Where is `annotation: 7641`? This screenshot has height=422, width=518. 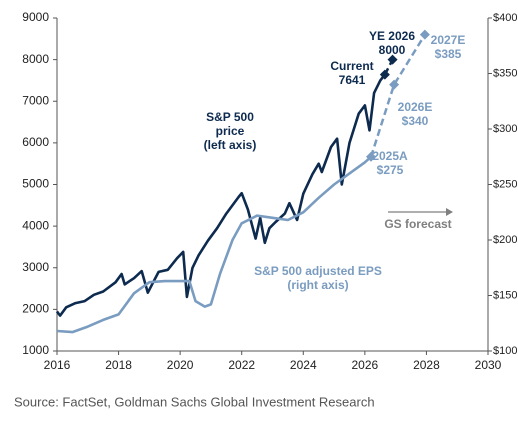
annotation: 7641 is located at coordinates (352, 80).